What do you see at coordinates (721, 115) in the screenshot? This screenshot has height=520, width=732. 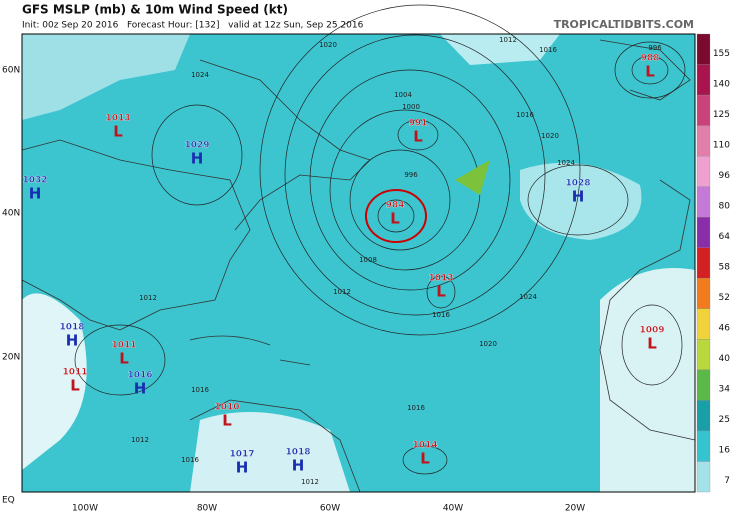 I see `colorbar-tick-label: 125` at bounding box center [721, 115].